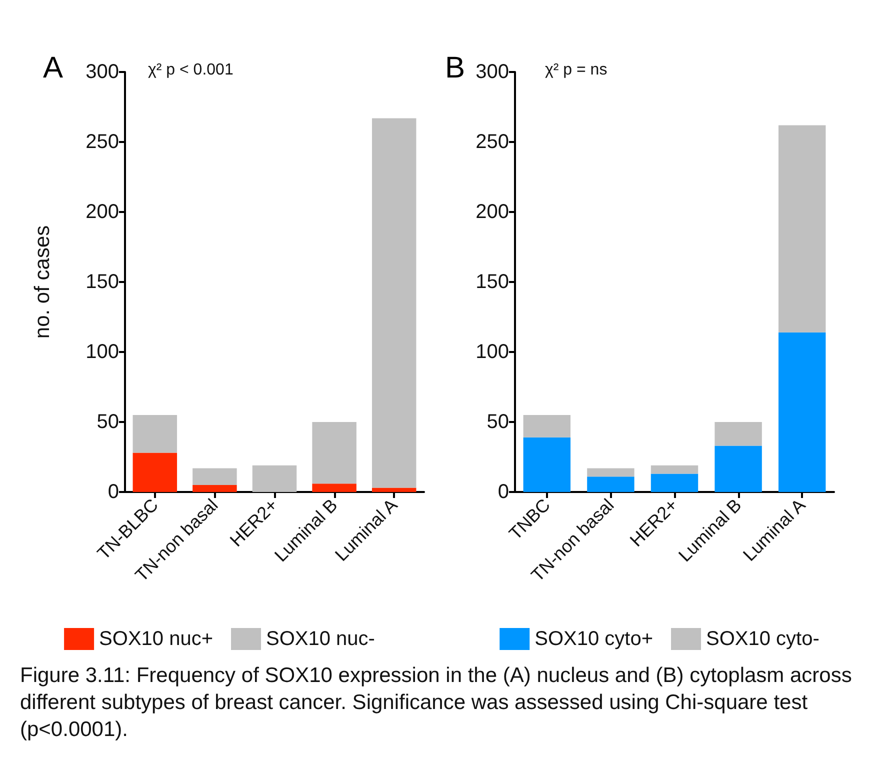 The image size is (879, 765). Describe the element at coordinates (594, 639) in the screenshot. I see `legend-label: SOX10 cyto+` at that location.